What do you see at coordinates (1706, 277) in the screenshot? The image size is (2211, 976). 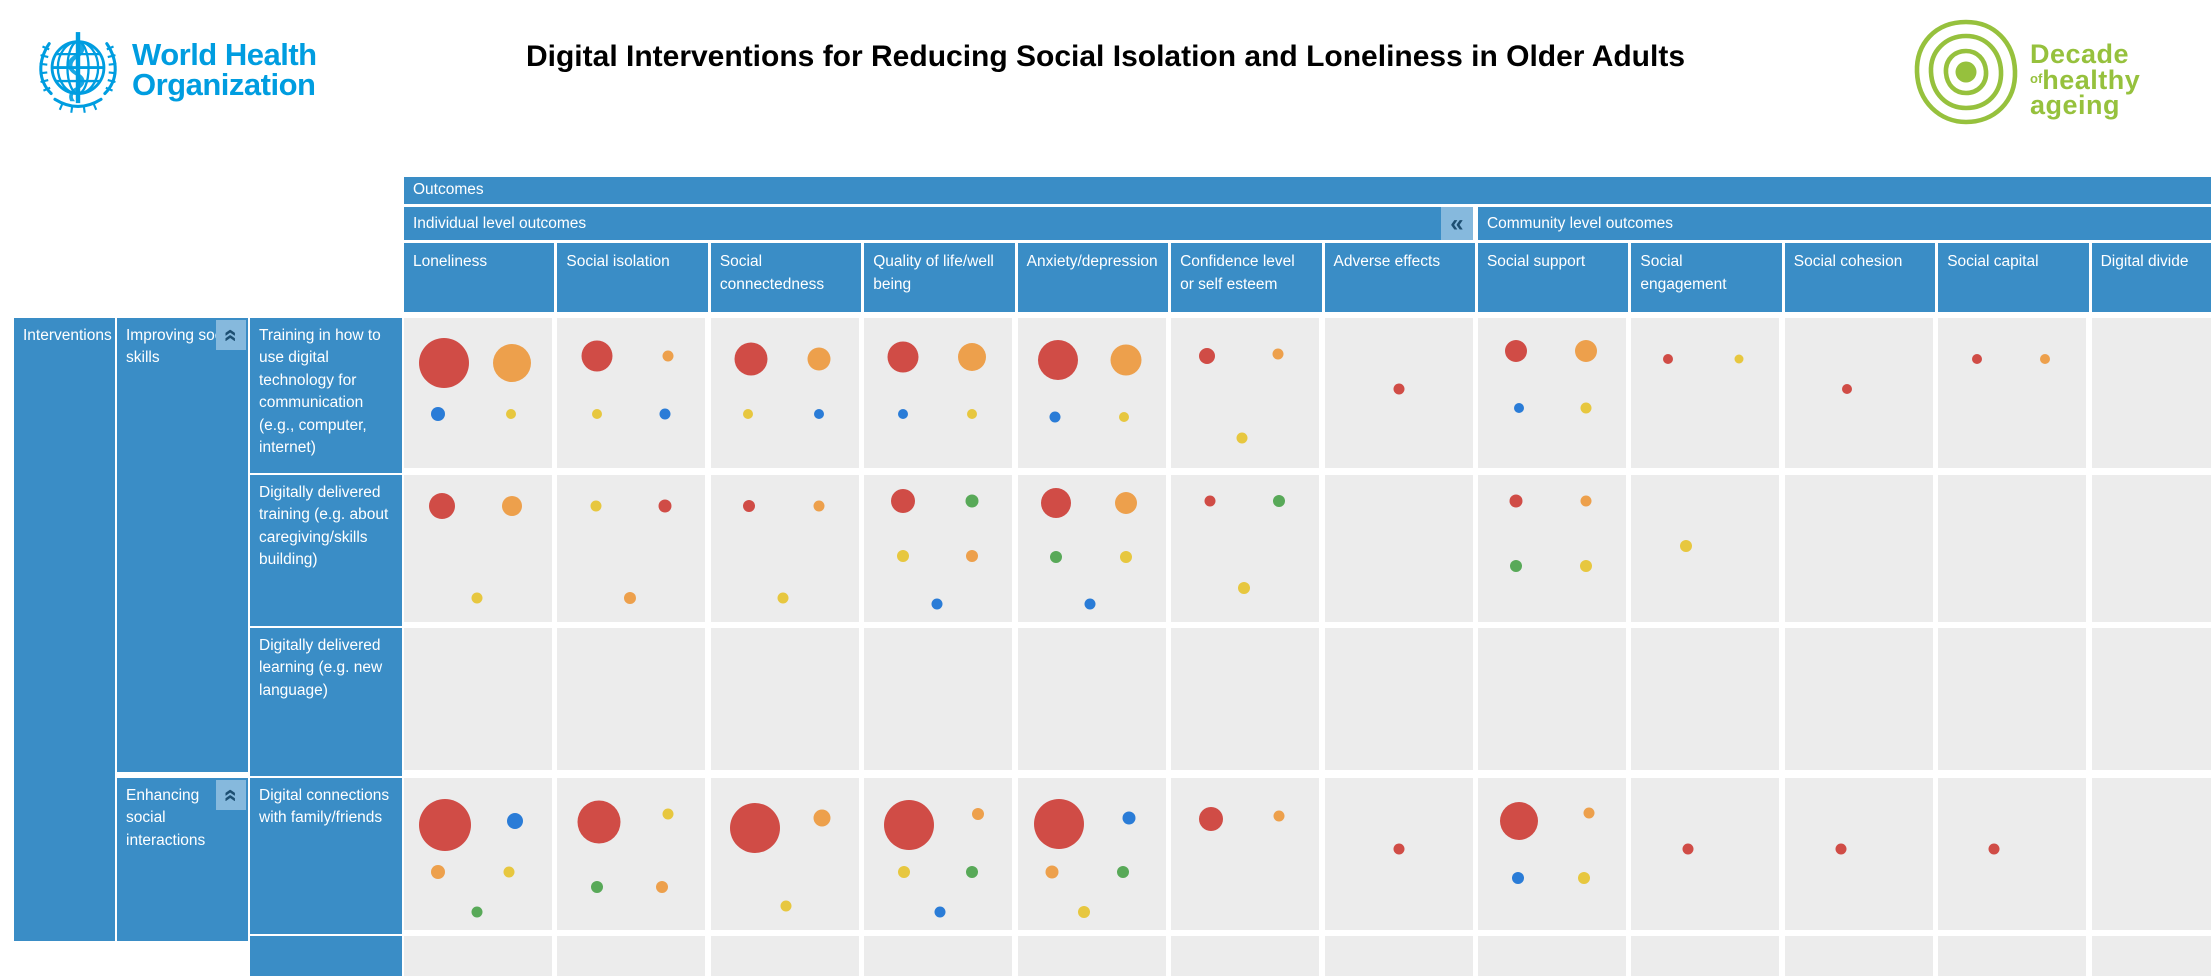 I see `column-header-social-engagement: Social engagement` at bounding box center [1706, 277].